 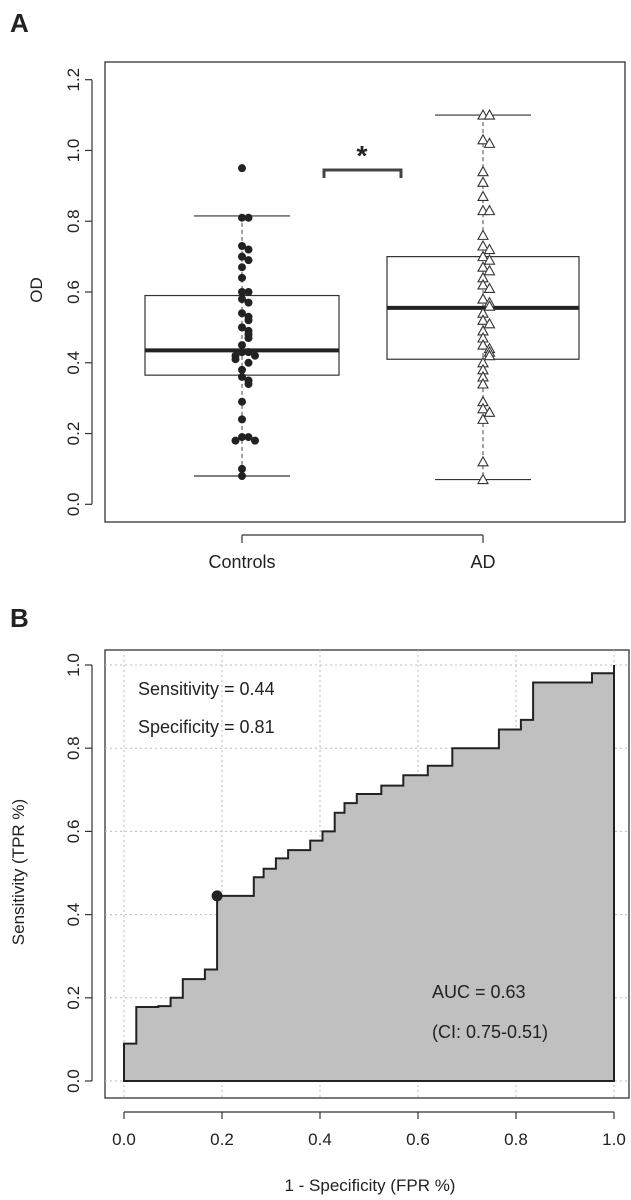 What do you see at coordinates (362, 173) in the screenshot?
I see `significance-bracket-line` at bounding box center [362, 173].